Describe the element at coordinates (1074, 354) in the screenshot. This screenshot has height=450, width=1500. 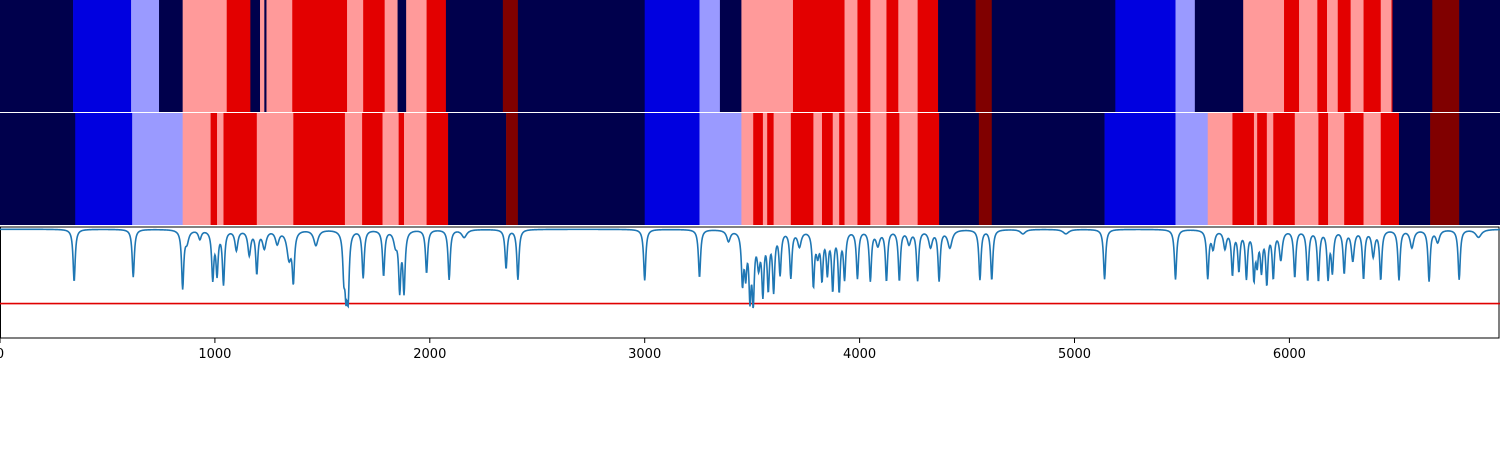
I see `x-tick-label-5: 5000` at that location.